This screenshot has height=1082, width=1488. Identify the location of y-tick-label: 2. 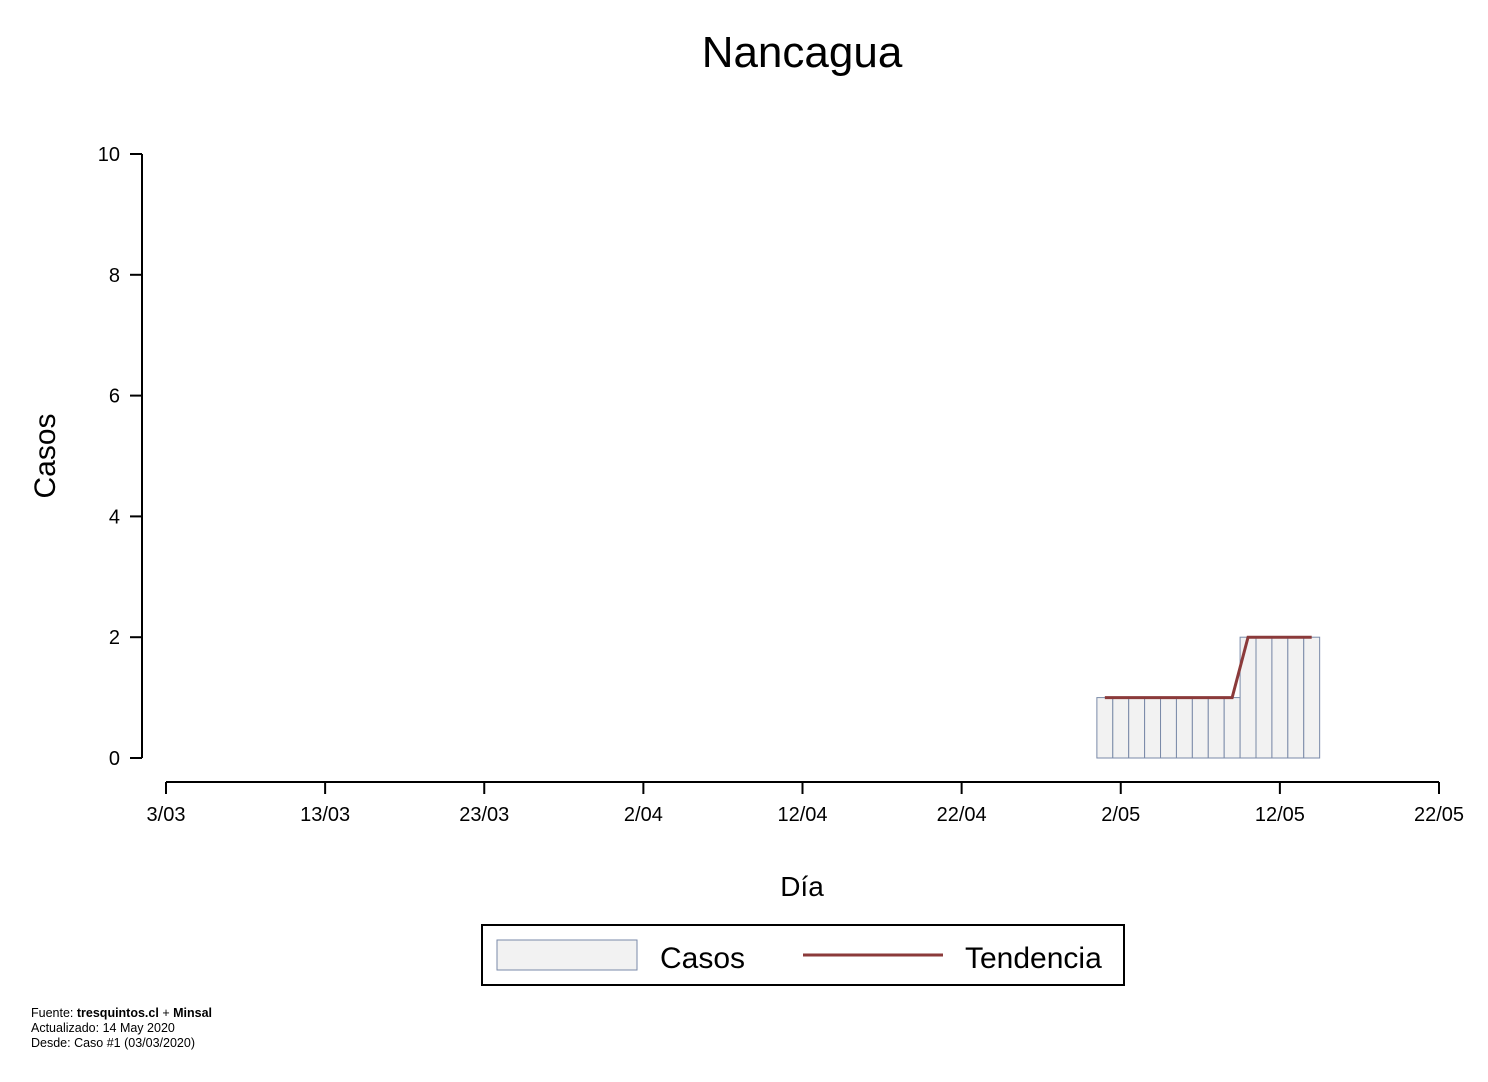
(114, 638).